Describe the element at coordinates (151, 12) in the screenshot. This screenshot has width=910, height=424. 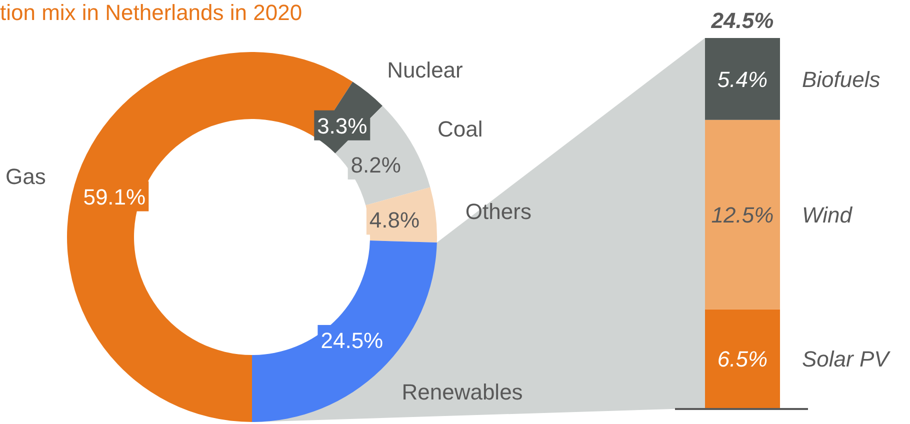
I see `chart-title: tion mix in Netherlands in 2020` at that location.